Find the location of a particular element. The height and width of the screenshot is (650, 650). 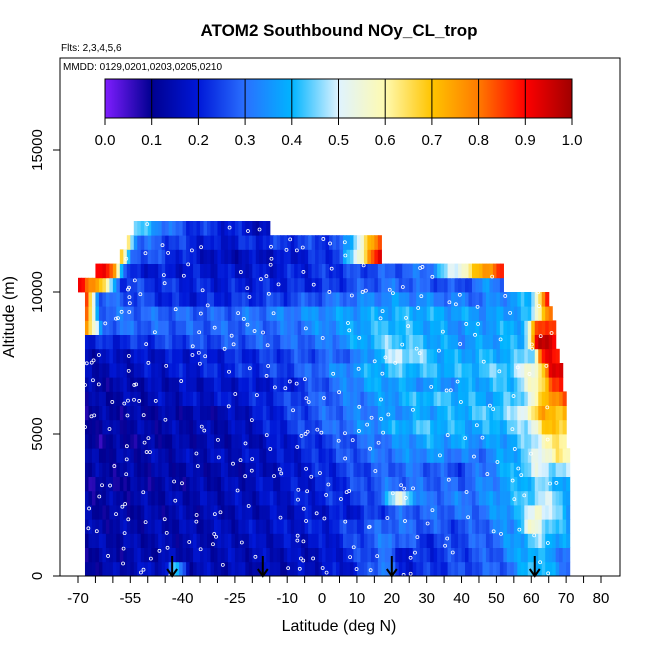

x-tick-label: -10 is located at coordinates (287, 598).